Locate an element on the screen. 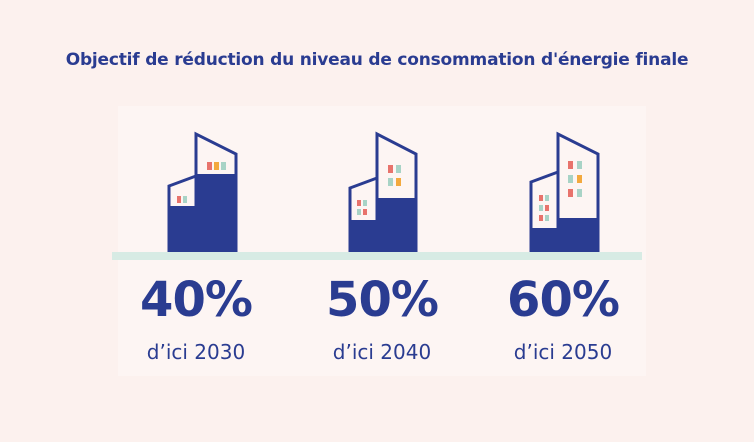 This screenshot has width=754, height=442. goal-percent-2030: 40% is located at coordinates (196, 300).